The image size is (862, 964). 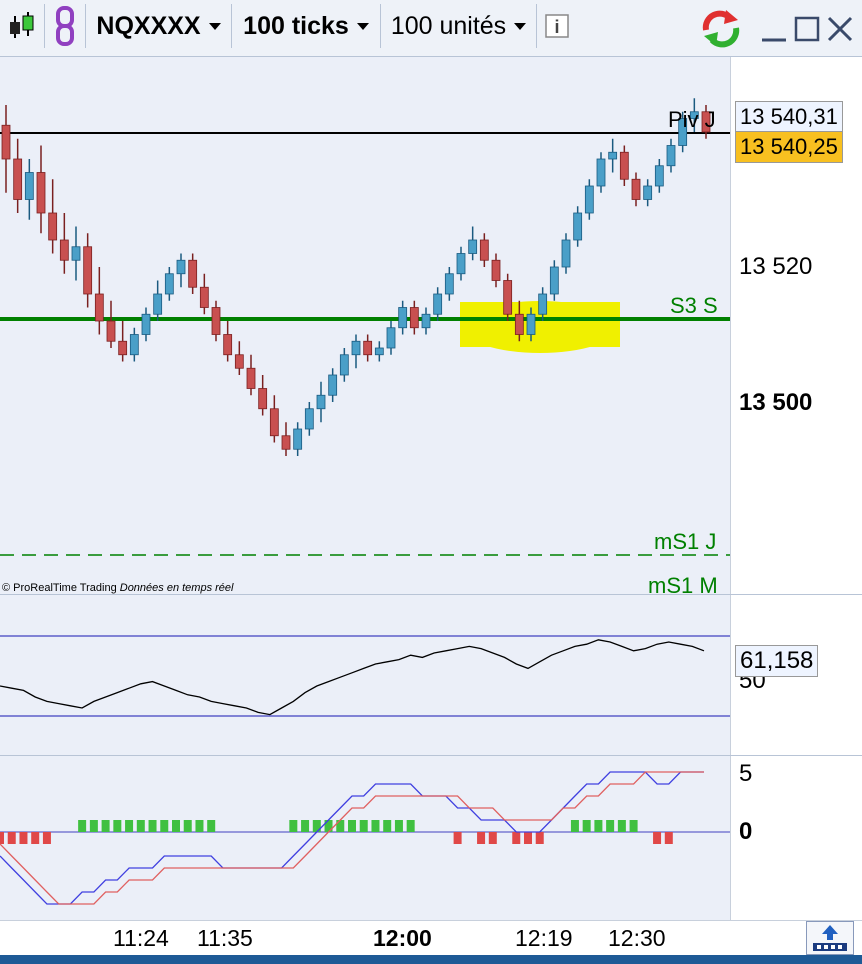 I want to click on close-icon, so click(x=840, y=28).